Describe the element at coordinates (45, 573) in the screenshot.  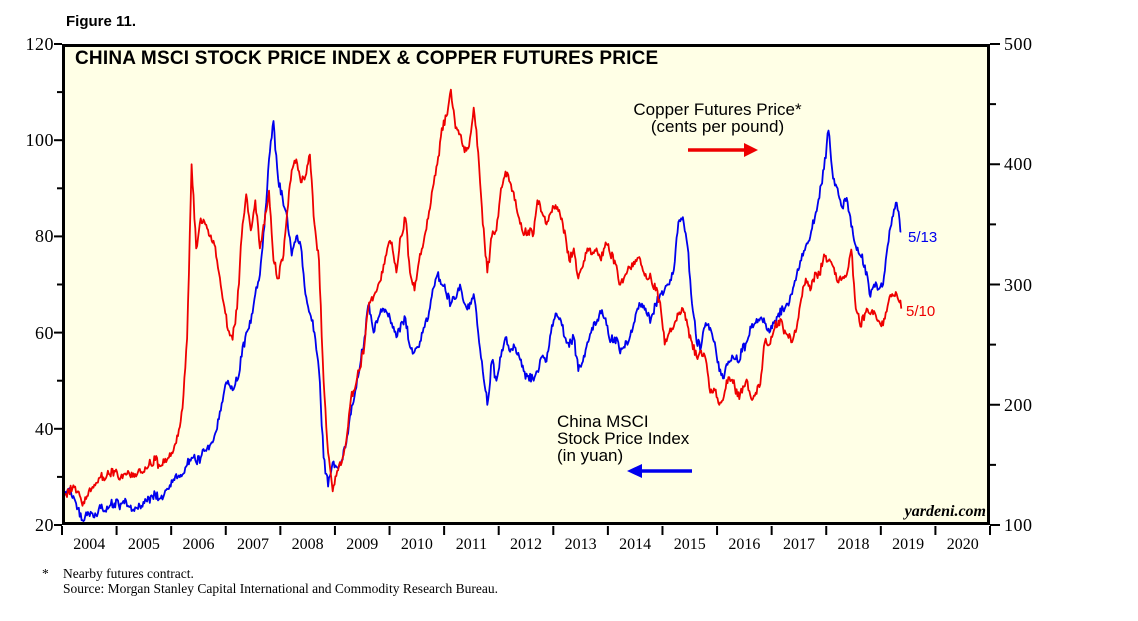
I see `footnote-marker: *` at that location.